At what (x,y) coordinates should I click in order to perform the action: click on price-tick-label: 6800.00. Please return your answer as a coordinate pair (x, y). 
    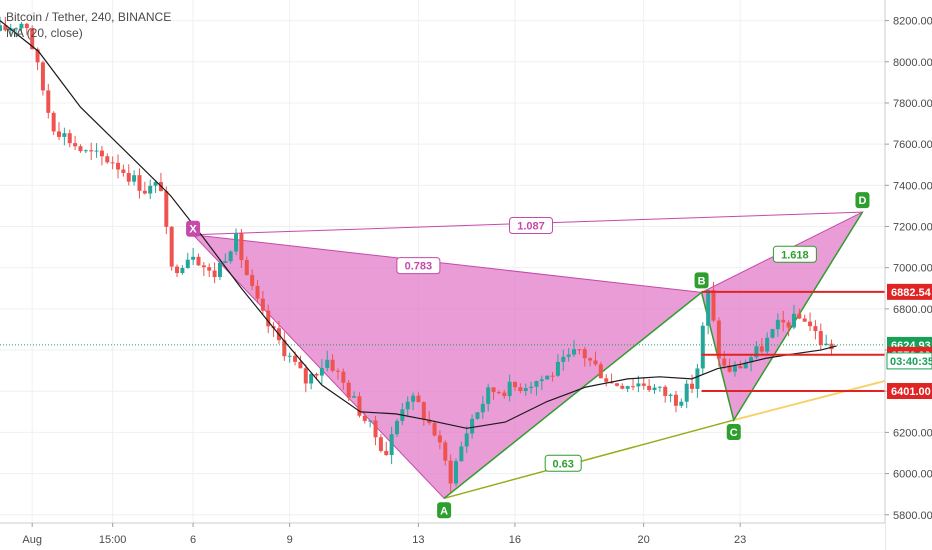
    Looking at the image, I should click on (912, 310).